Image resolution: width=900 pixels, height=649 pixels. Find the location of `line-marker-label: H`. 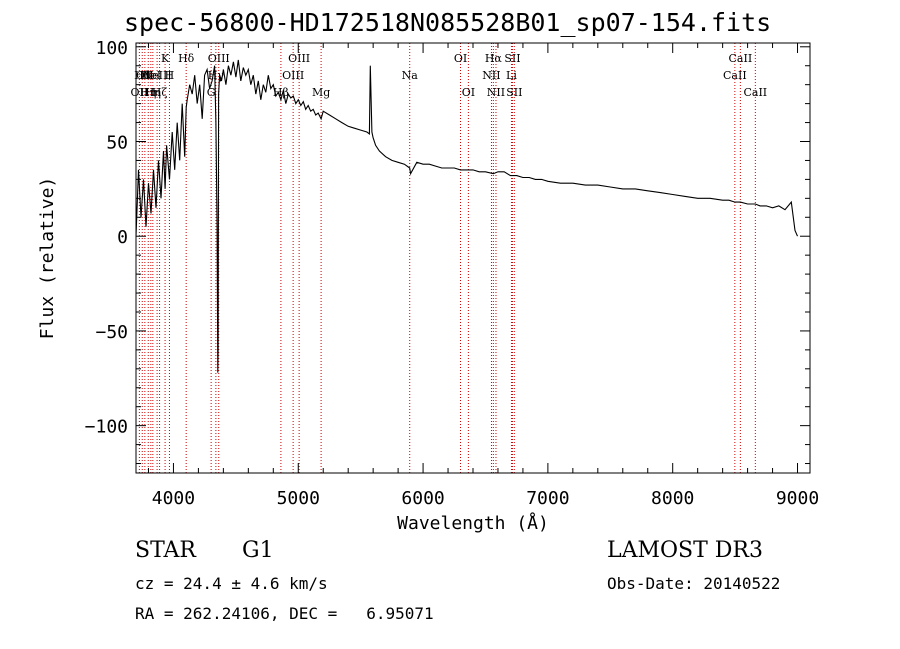

line-marker-label: H is located at coordinates (170, 75).